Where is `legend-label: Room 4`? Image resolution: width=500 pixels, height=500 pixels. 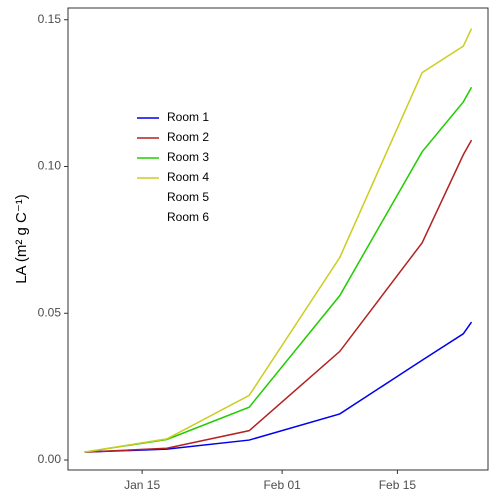 legend-label: Room 4 is located at coordinates (188, 177).